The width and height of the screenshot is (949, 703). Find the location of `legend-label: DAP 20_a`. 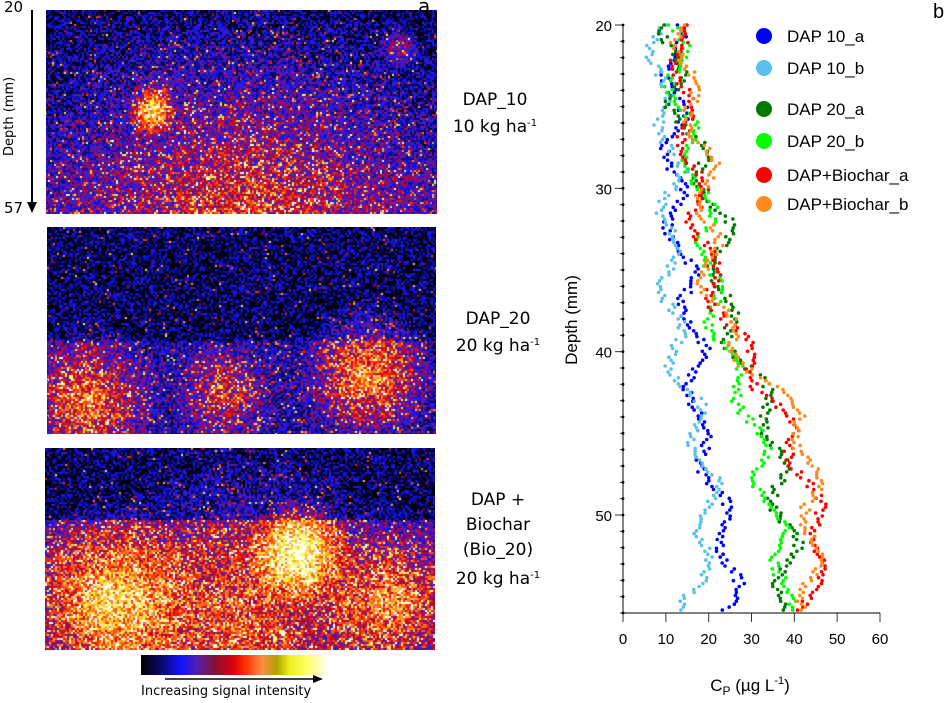

legend-label: DAP 20_a is located at coordinates (826, 109).